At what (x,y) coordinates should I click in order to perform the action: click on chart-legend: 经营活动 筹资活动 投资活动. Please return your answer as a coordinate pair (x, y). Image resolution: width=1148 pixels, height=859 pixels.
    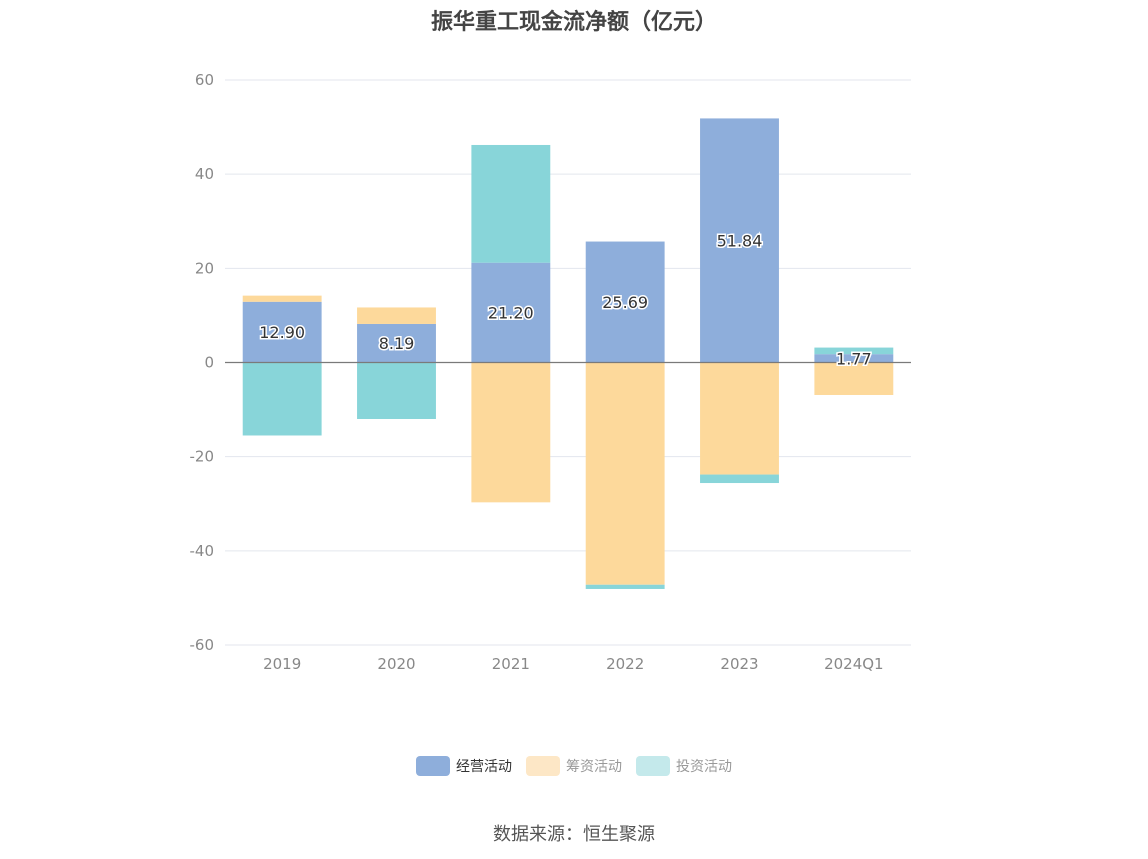
    Looking at the image, I should click on (574, 766).